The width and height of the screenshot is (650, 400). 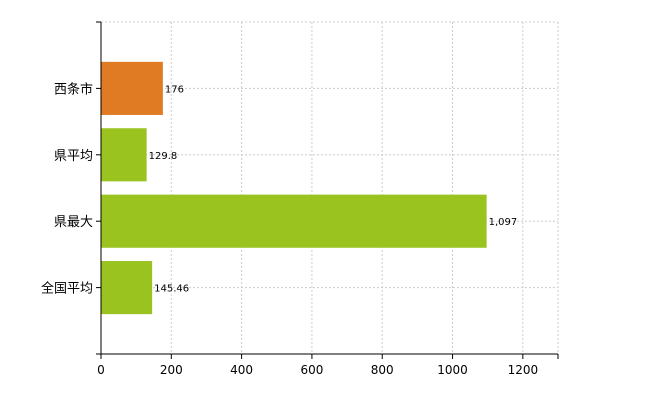 I want to click on data-label: 129.8, so click(x=163, y=156).